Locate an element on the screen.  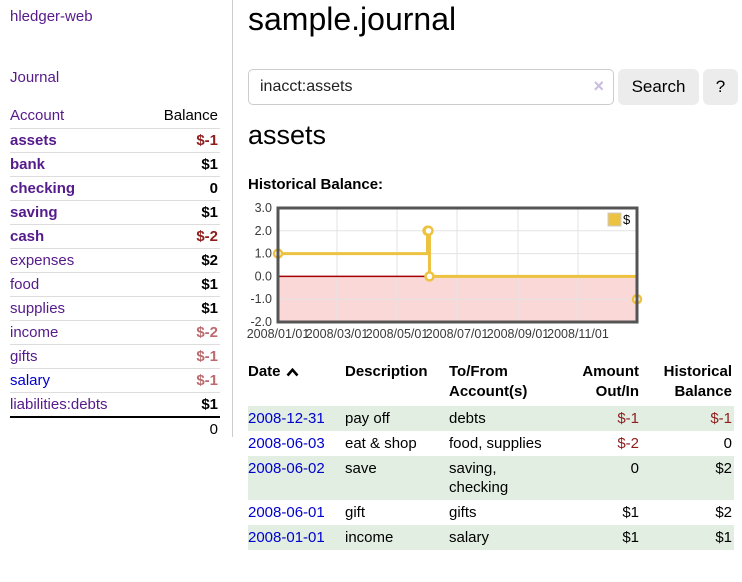
transaction-amount: $-2 is located at coordinates (628, 443).